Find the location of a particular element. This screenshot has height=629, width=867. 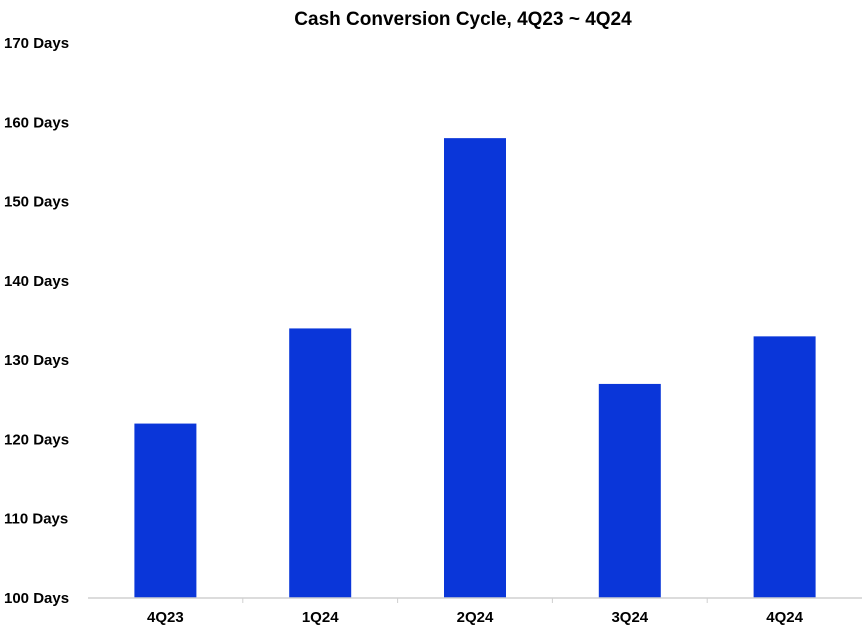

y-tick-label: 150 Days is located at coordinates (36, 202).